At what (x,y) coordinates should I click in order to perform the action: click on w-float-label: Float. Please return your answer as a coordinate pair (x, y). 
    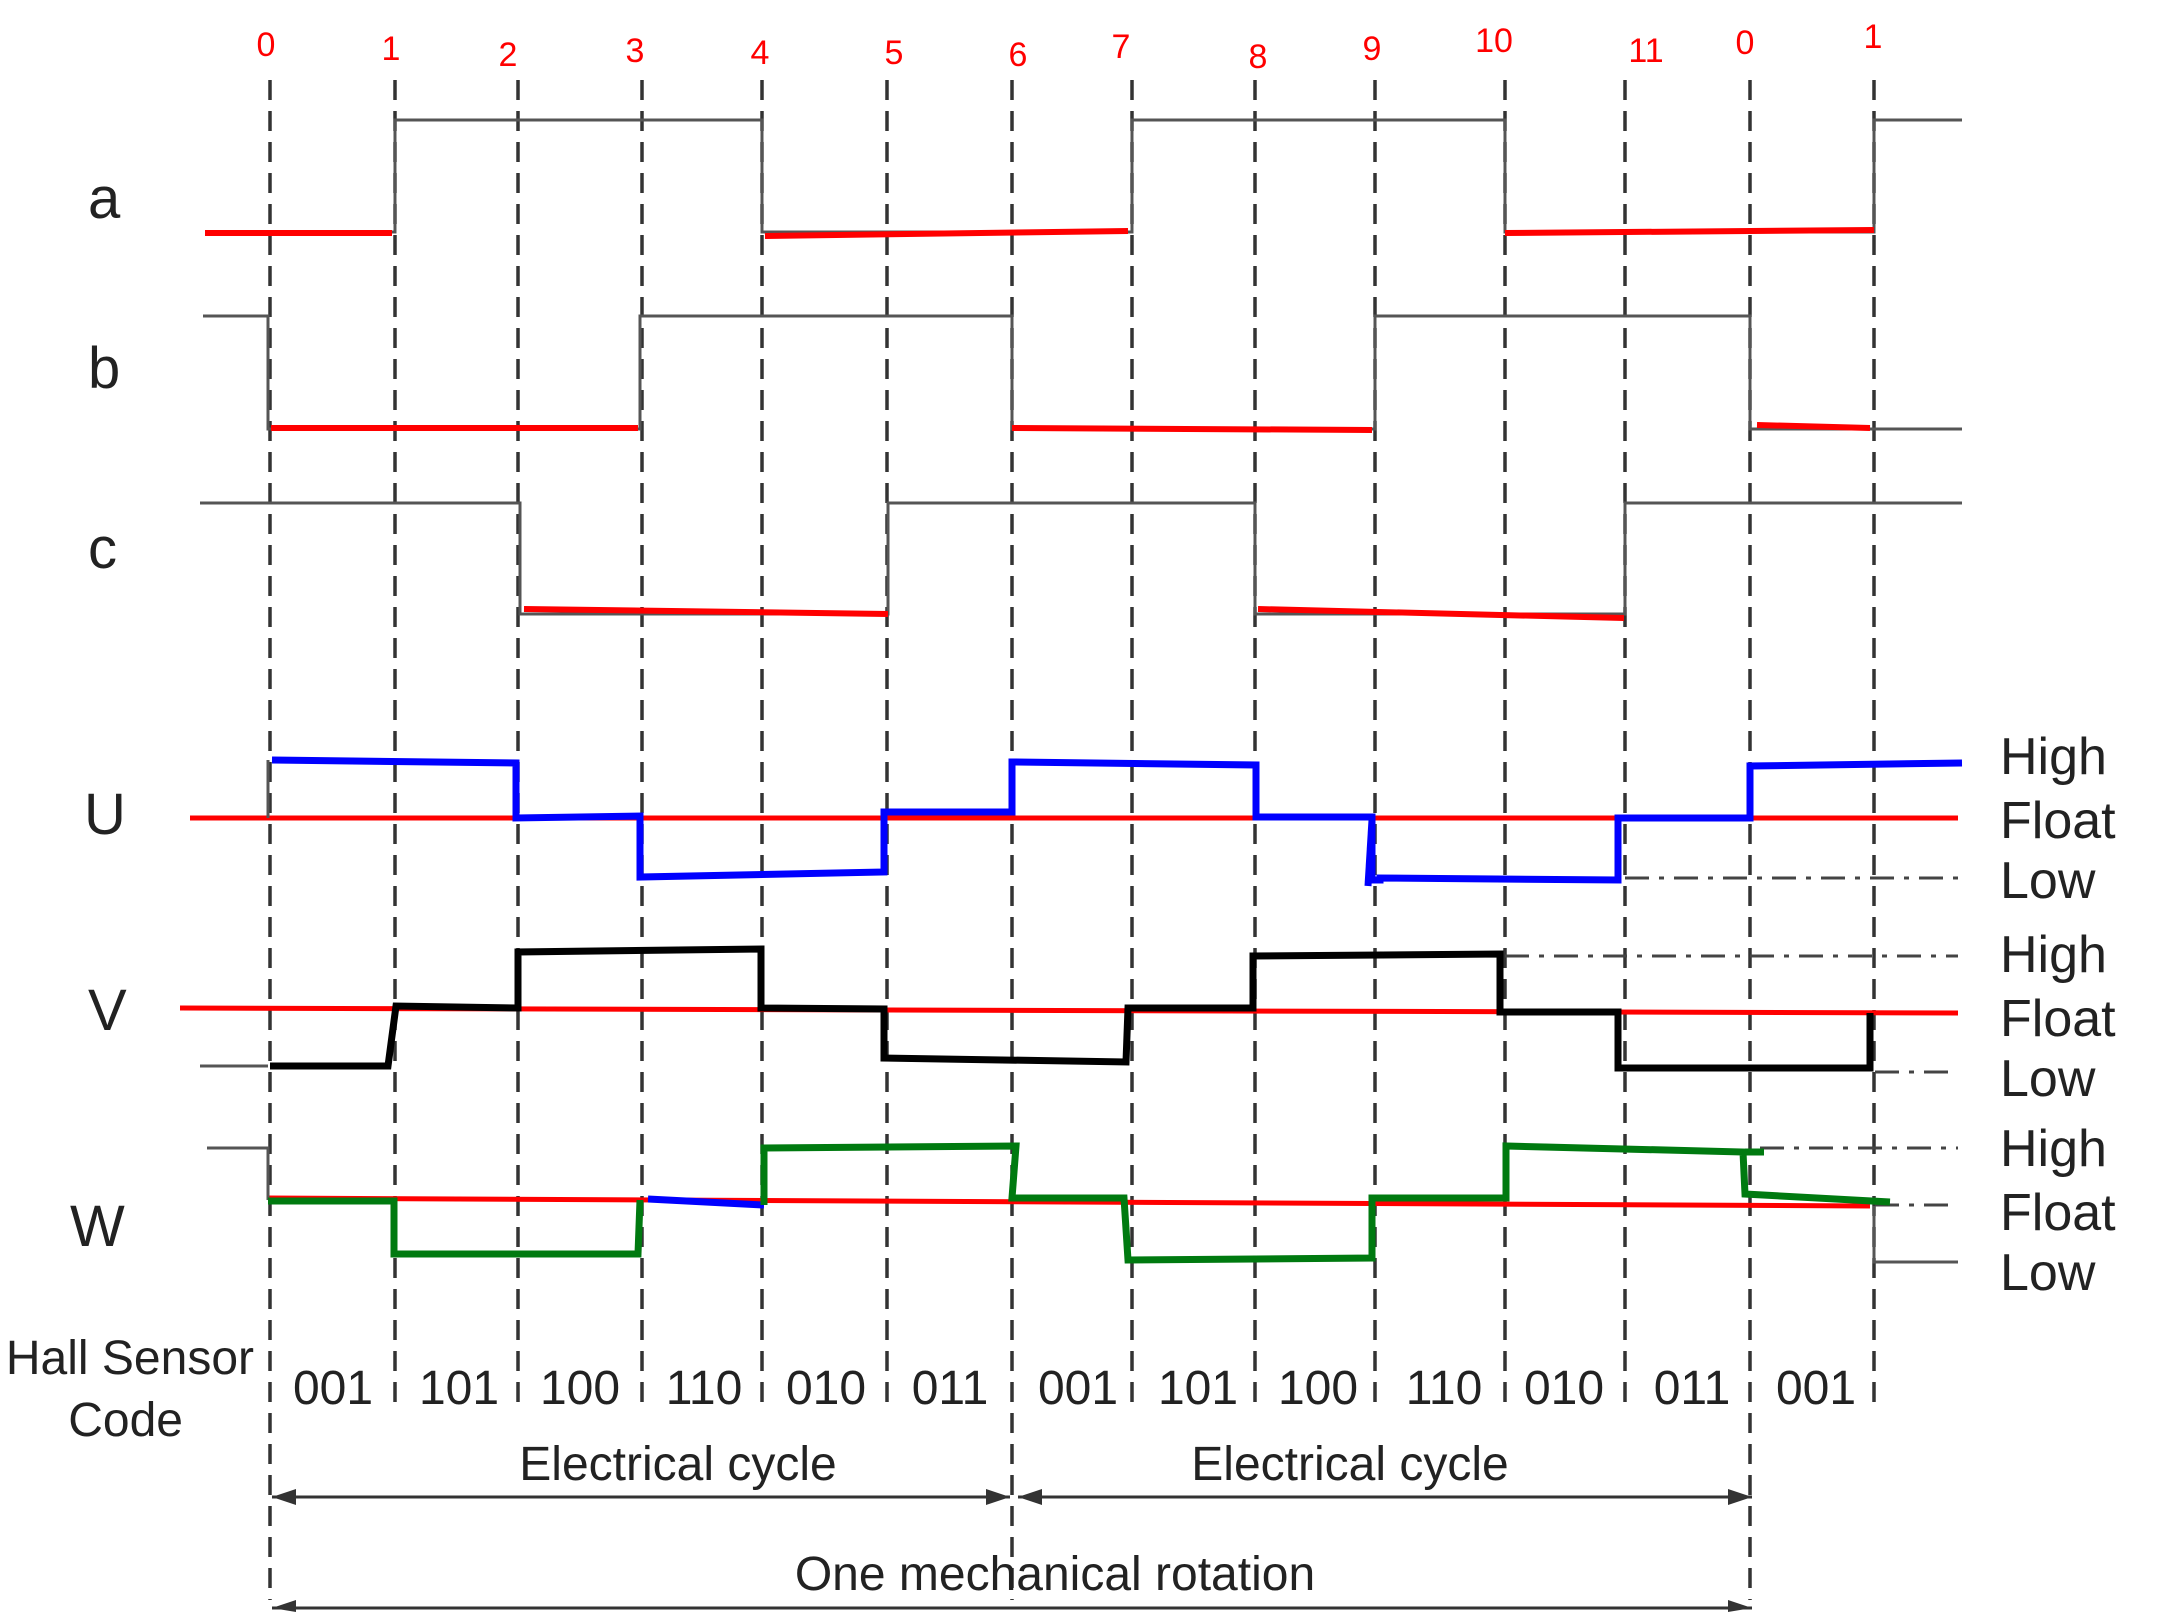
    Looking at the image, I should click on (2058, 1213).